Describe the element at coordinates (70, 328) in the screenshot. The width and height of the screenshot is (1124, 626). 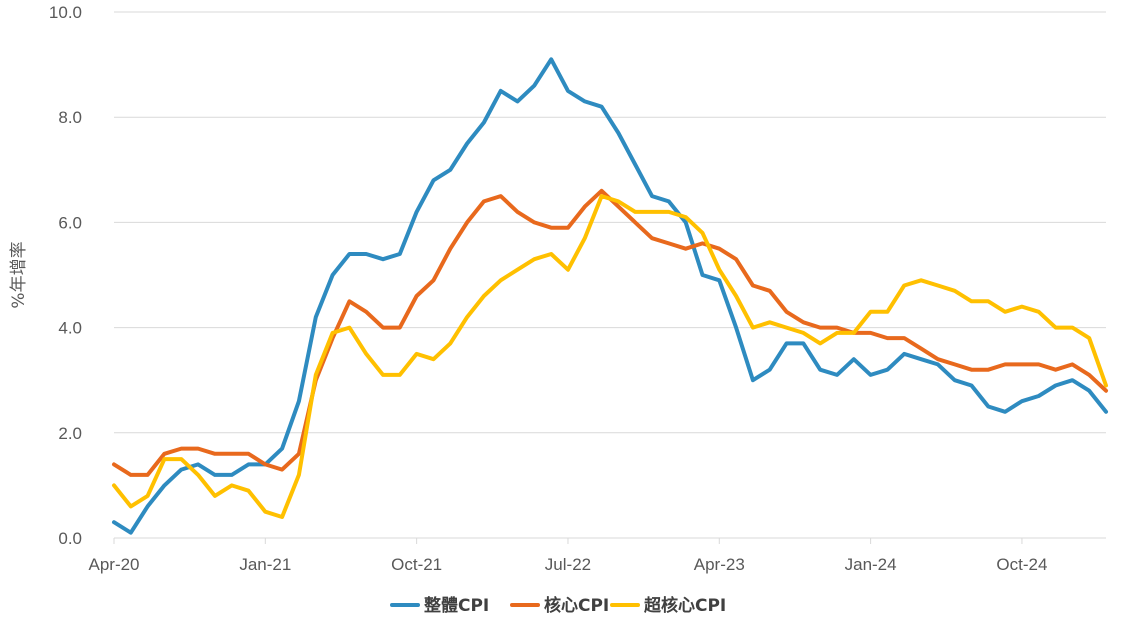
I see `y-tick-label: 4.0` at that location.